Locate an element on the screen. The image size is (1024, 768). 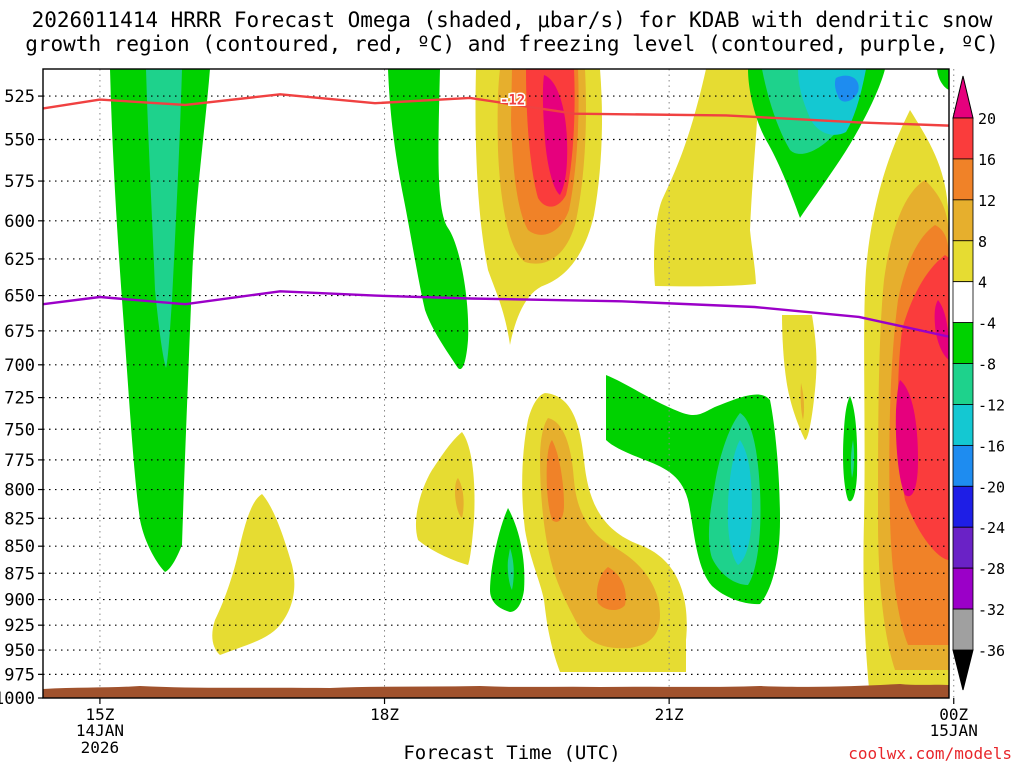
colorbar-label: 20 is located at coordinates (987, 119).